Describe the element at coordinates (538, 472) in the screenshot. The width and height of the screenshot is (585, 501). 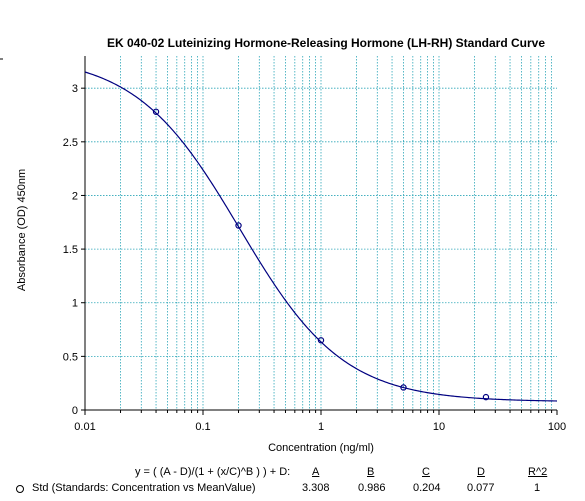
I see `fit-header-r2: R^2` at that location.